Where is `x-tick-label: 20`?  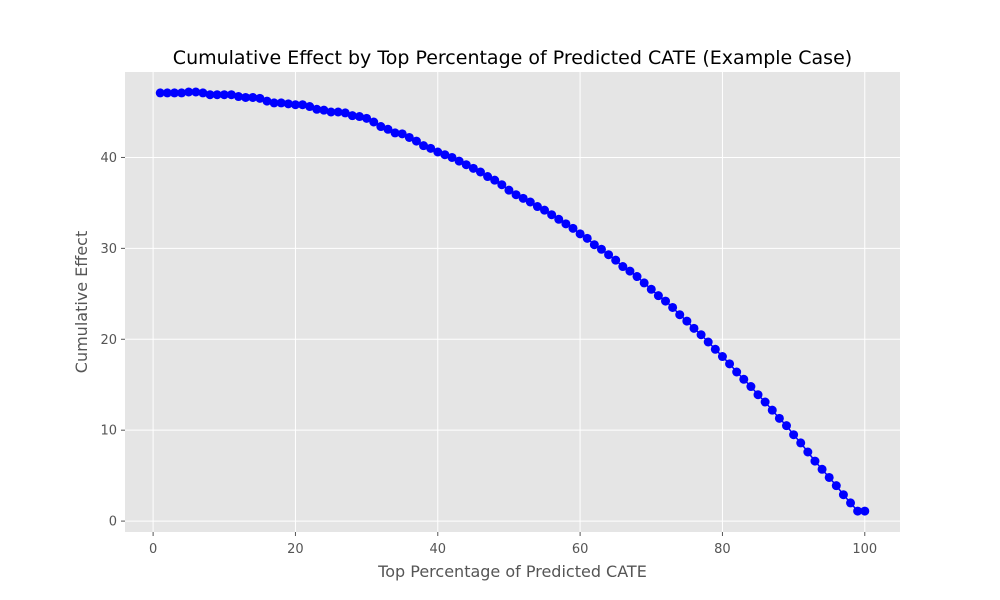 x-tick-label: 20 is located at coordinates (295, 549).